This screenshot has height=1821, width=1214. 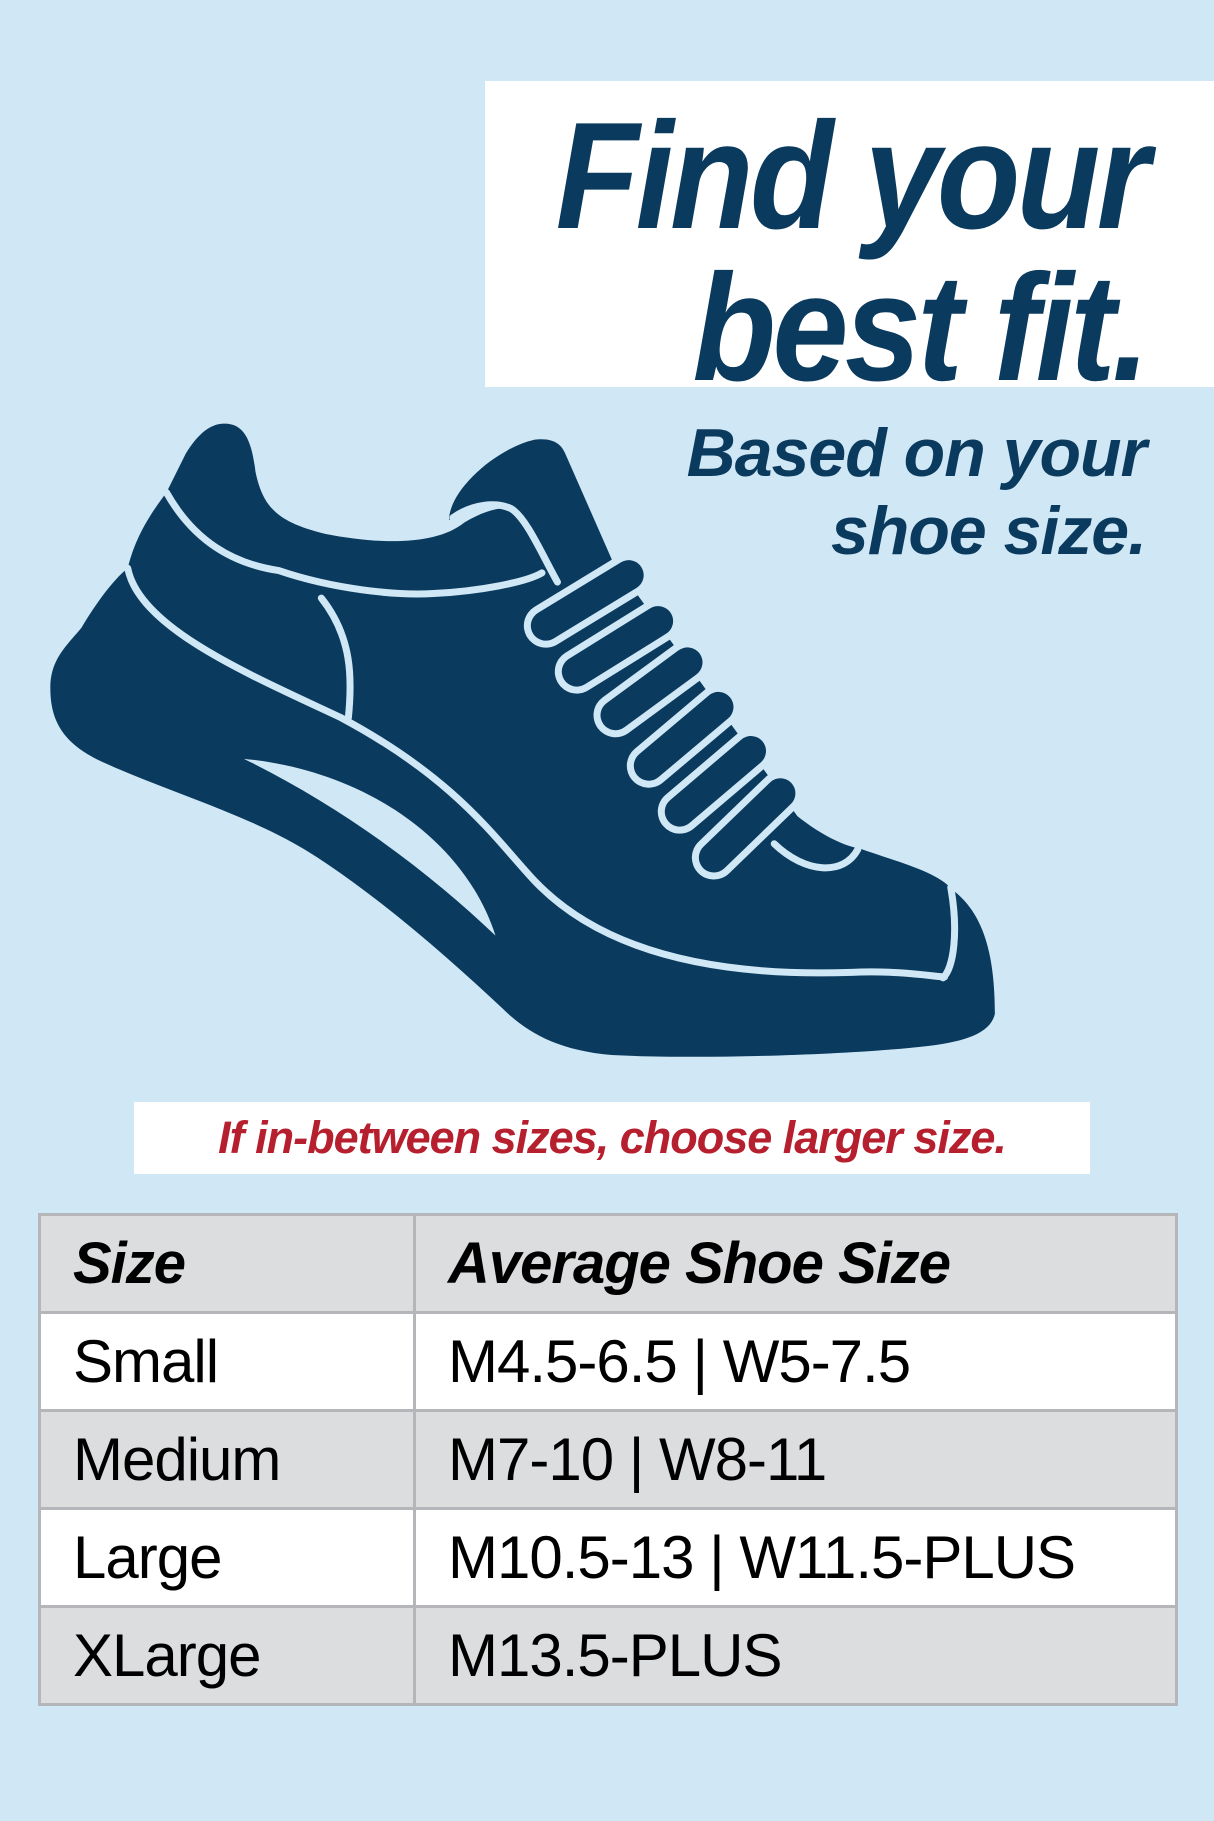 I want to click on subheadline-line-2: shoe size., so click(x=988, y=531).